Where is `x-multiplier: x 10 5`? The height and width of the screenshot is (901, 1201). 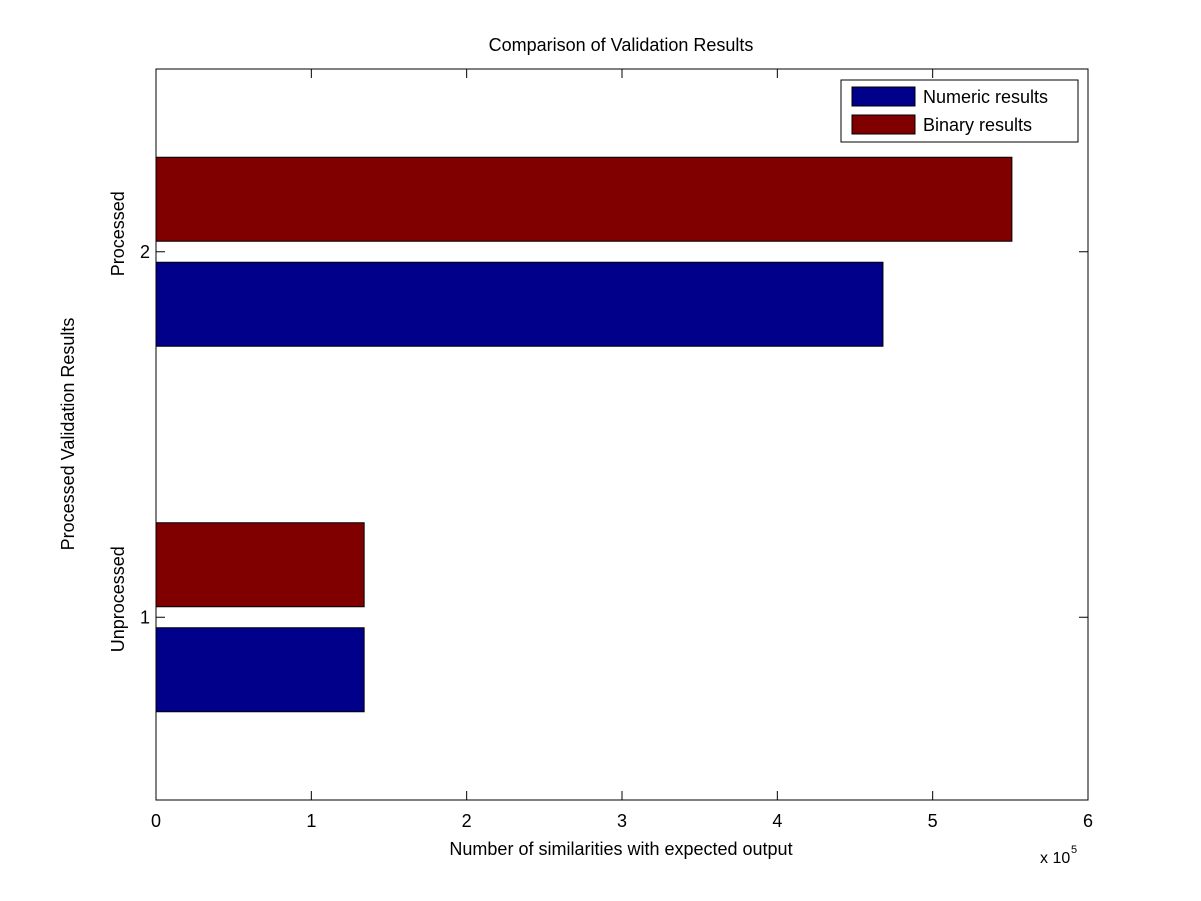 x-multiplier: x 10 5 is located at coordinates (1058, 855).